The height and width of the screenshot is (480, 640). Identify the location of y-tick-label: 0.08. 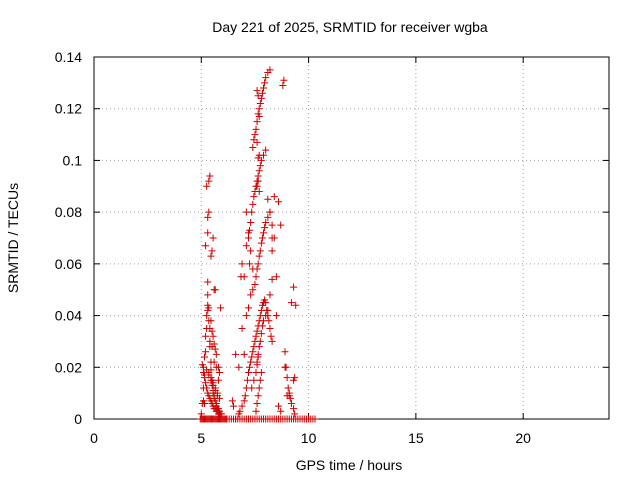
(68, 212).